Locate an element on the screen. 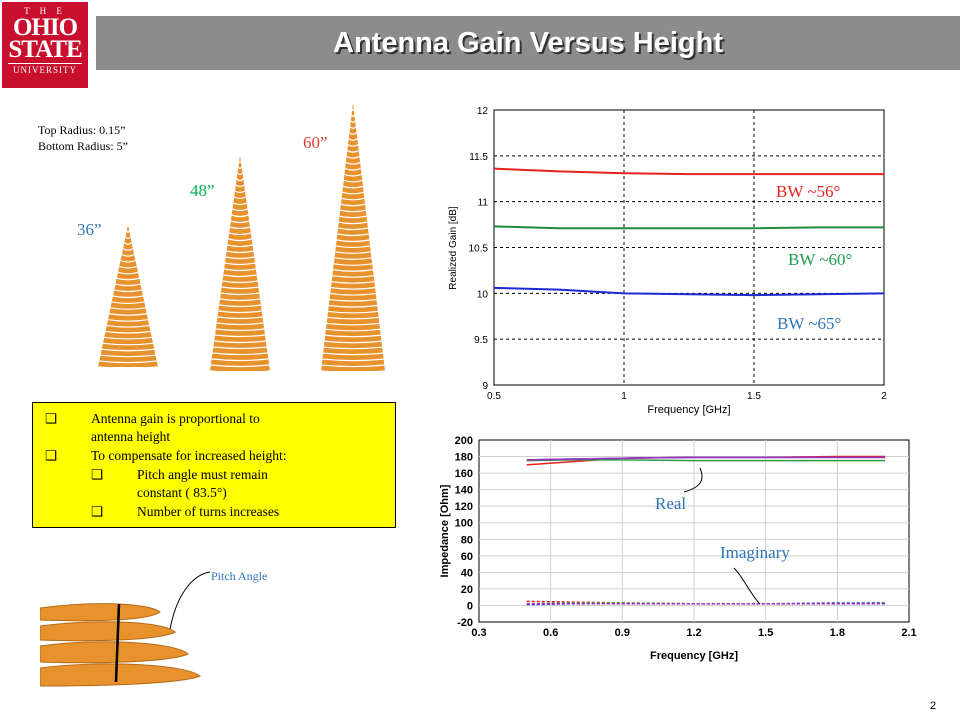 Image resolution: width=960 pixels, height=720 pixels. x-tick-label: 1.8 is located at coordinates (837, 633).